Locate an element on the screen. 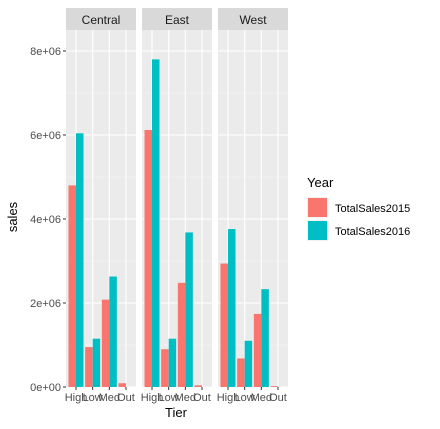 Image resolution: width=440 pixels, height=429 pixels. y-axis: 0e+00 2e+06 4e+06 6e+06 8e+06 is located at coordinates (48, 220).